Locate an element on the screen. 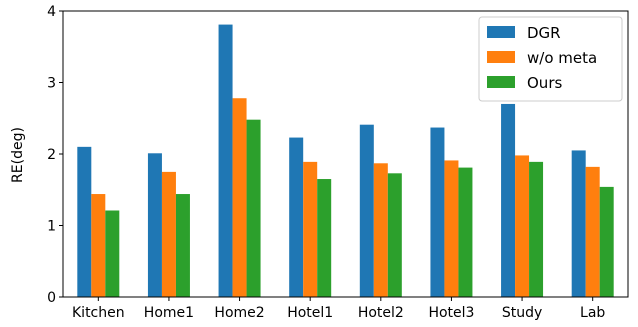 The image size is (638, 327). legend: DGR w/o meta Ours is located at coordinates (550, 59).